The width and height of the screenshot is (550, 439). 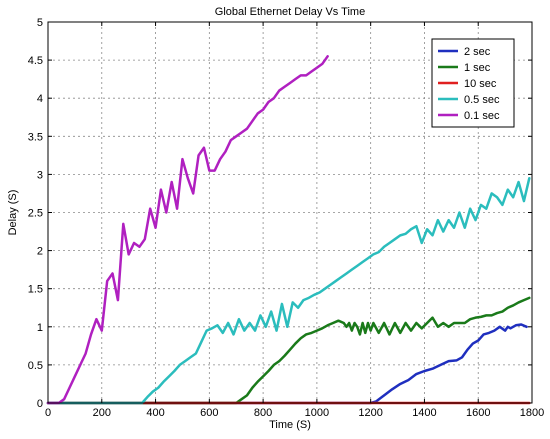 I want to click on y-tick-label: 1.5, so click(x=35, y=290).